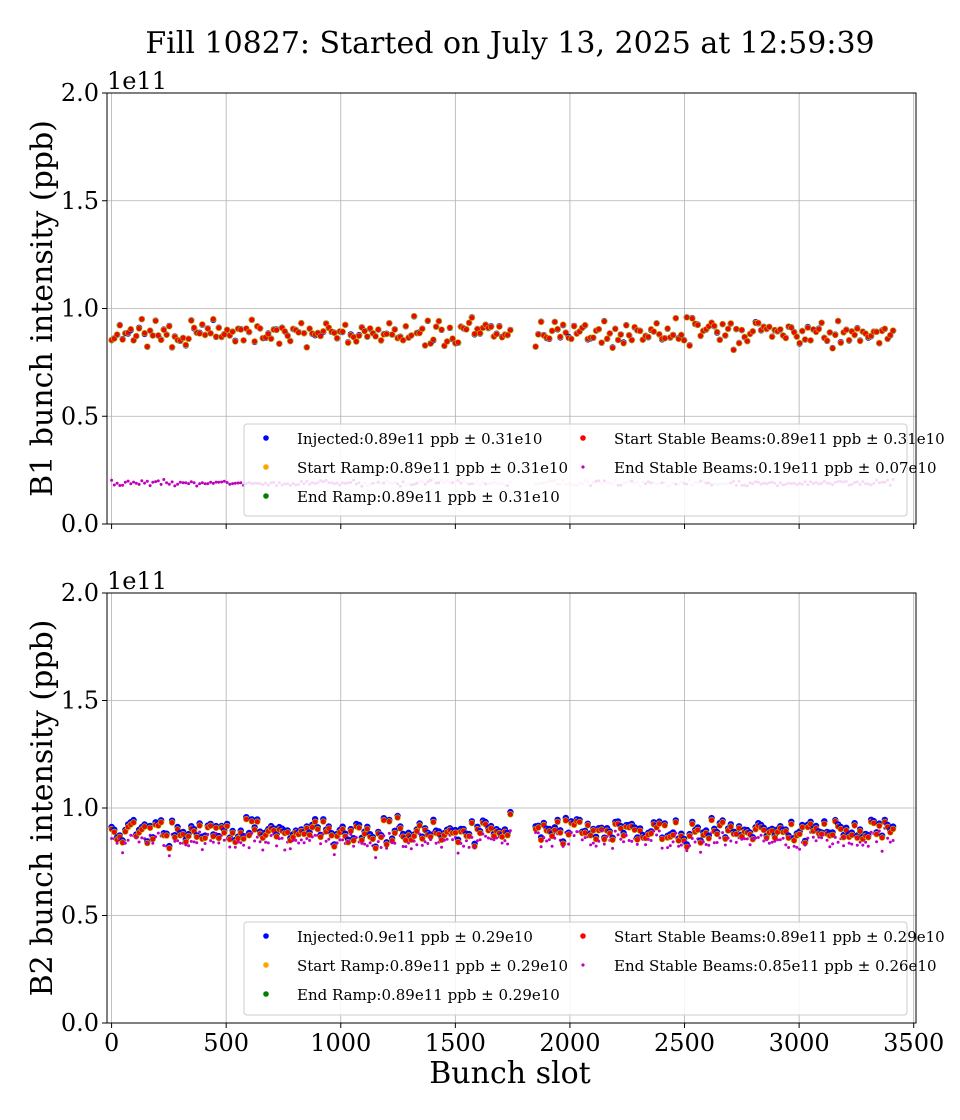 The width and height of the screenshot is (960, 1120). Describe the element at coordinates (502, 834) in the screenshot. I see `data-points` at that location.